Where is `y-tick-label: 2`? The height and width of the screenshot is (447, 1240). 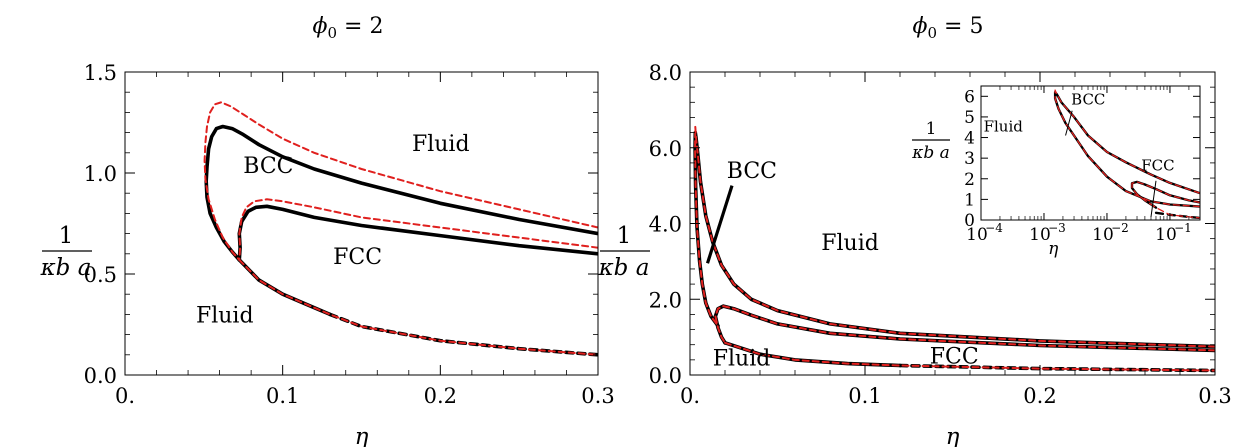
y-tick-label: 2 is located at coordinates (969, 180).